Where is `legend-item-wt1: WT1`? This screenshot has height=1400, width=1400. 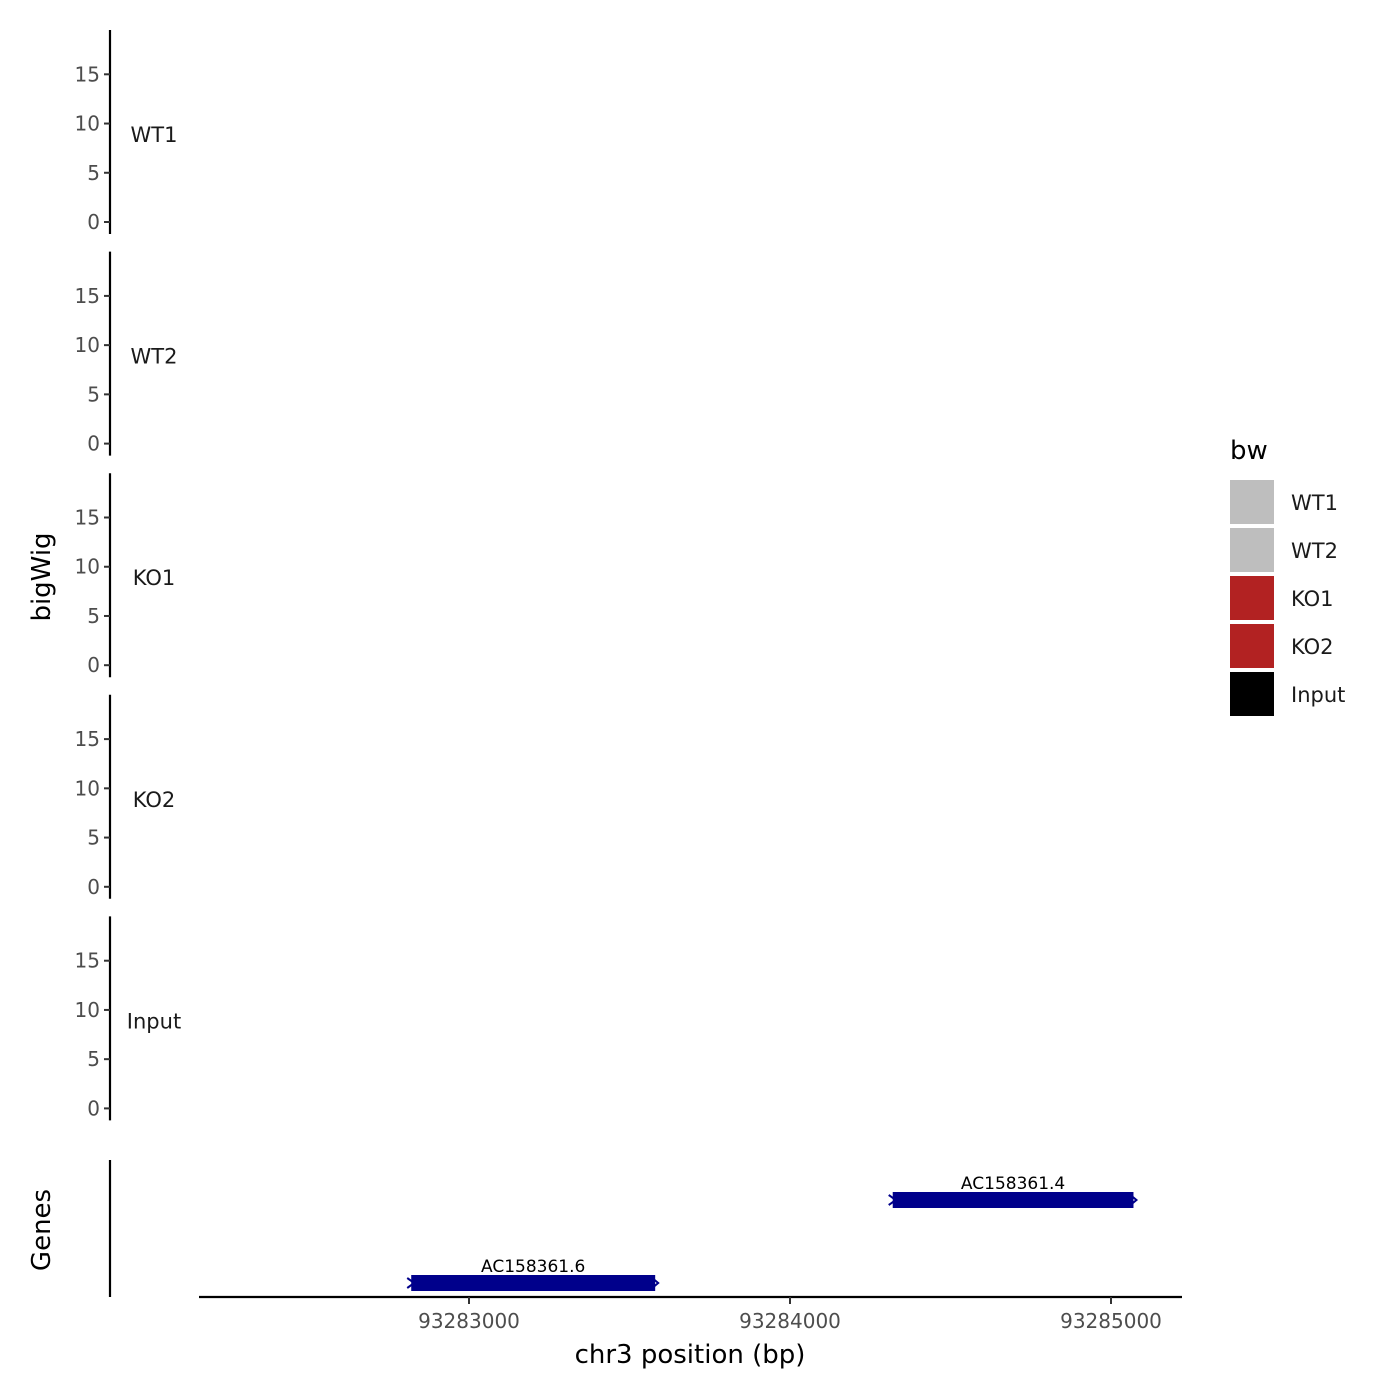
legend-item-wt1: WT1 is located at coordinates (1284, 502).